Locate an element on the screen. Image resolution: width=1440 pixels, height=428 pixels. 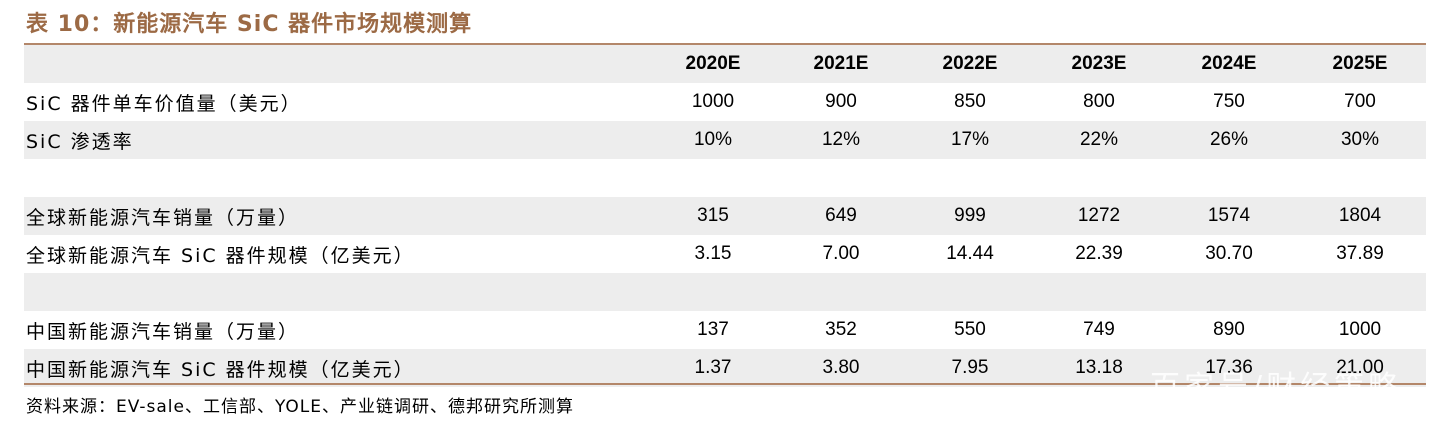
table-cell: 137 is located at coordinates (713, 329).